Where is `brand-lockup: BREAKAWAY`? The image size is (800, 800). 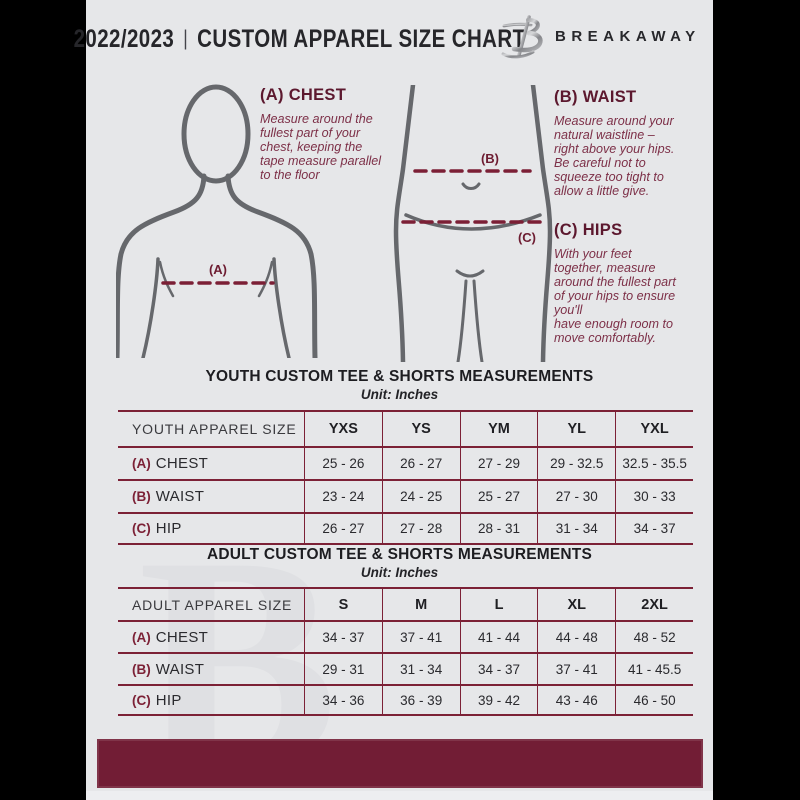
brand-lockup: BREAKAWAY is located at coordinates (600, 36).